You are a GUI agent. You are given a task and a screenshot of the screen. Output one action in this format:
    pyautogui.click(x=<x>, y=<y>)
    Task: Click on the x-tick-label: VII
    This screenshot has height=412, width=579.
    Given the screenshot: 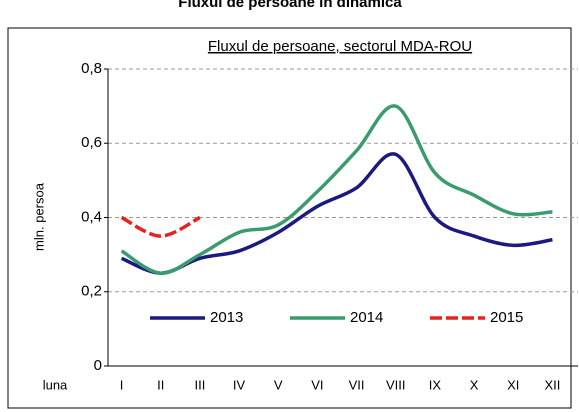 What is the action you would take?
    pyautogui.click(x=357, y=384)
    